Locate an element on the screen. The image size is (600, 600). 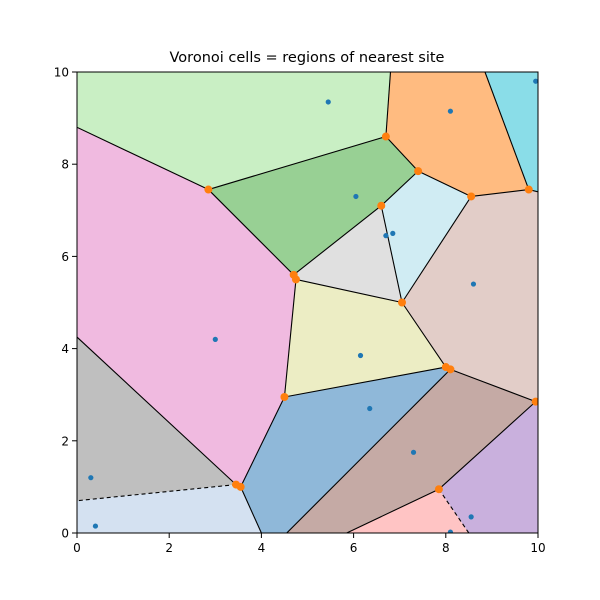
x-tick-label-1: 2 is located at coordinates (169, 548).